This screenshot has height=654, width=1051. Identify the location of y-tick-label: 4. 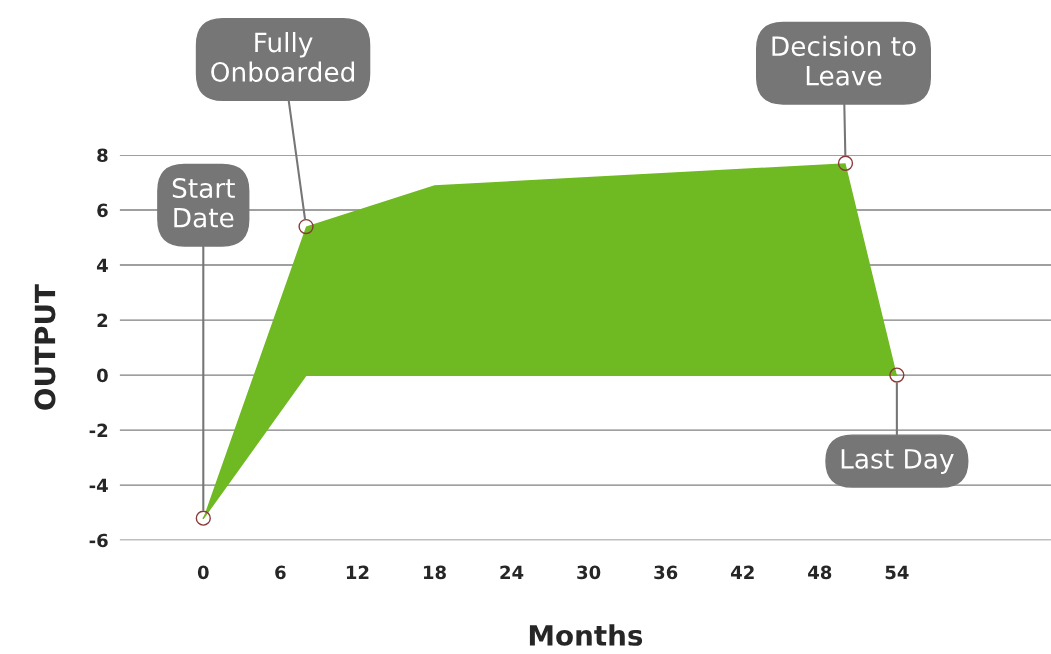
(102, 265).